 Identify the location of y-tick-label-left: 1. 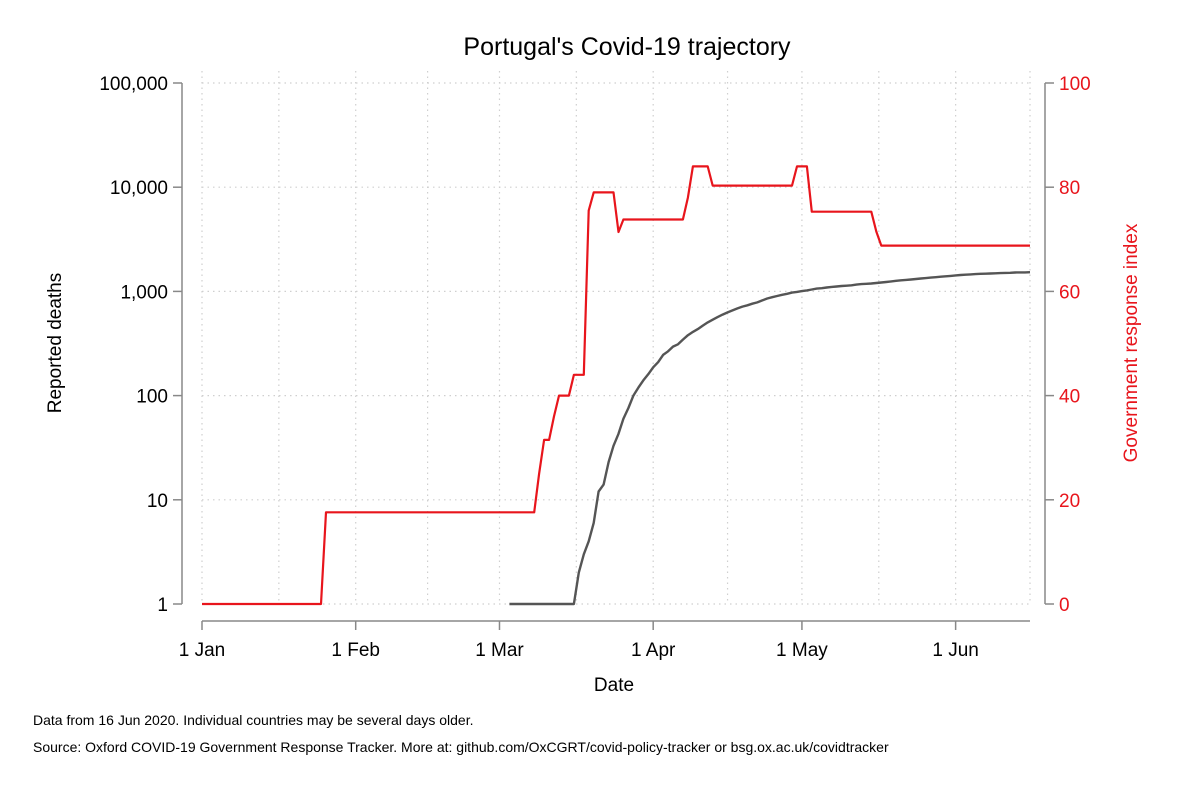
(162, 605).